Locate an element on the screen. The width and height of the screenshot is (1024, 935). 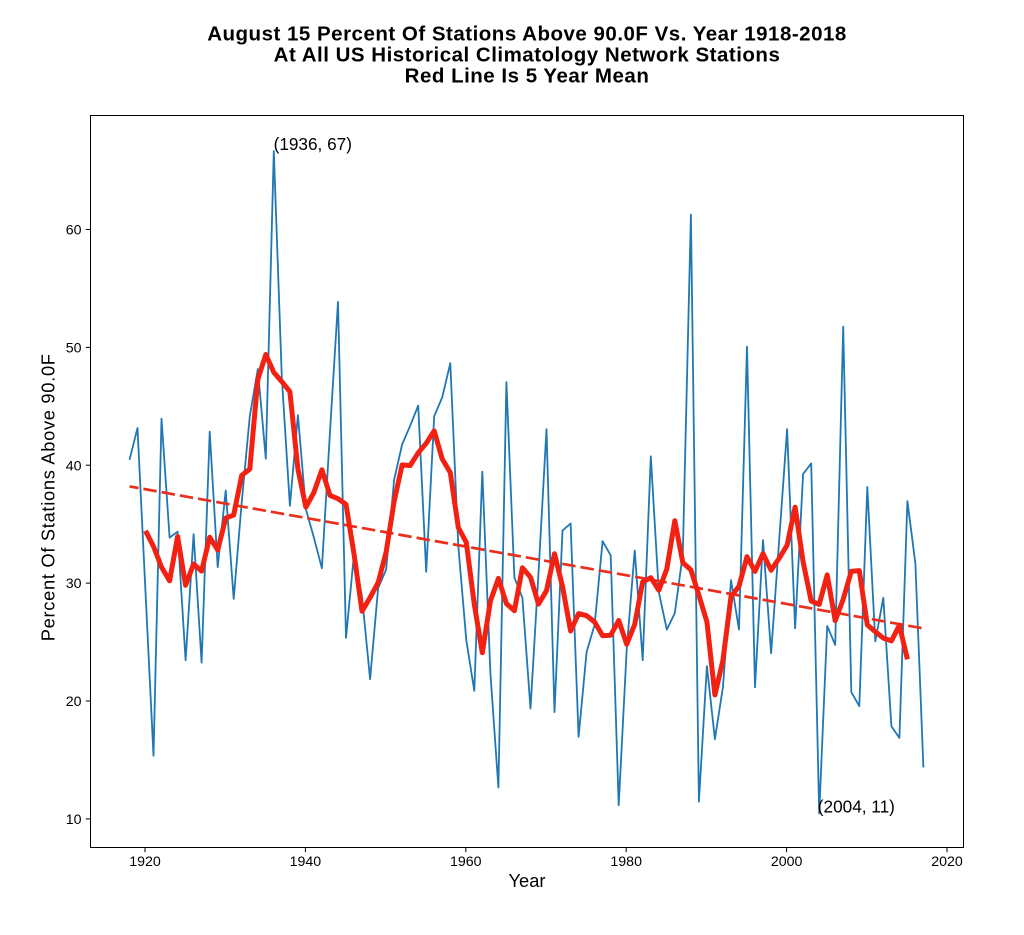
svg-text: 10 is located at coordinates (74, 820).